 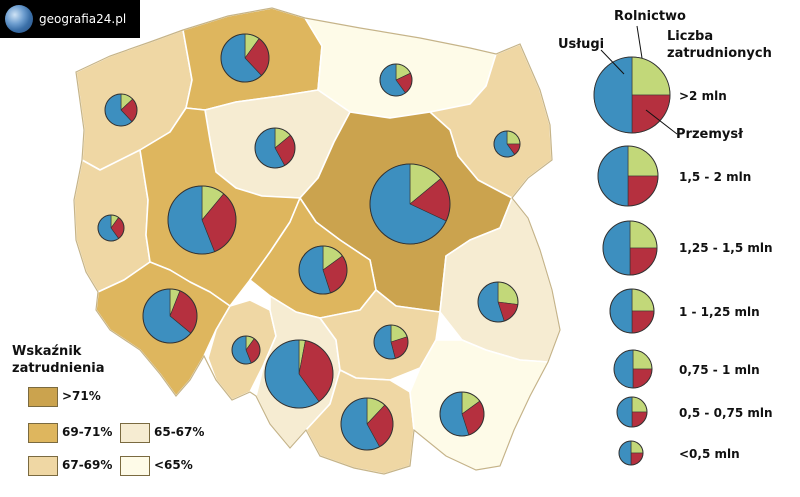 I want to click on pie-dolnoslaskie, so click(x=170, y=316).